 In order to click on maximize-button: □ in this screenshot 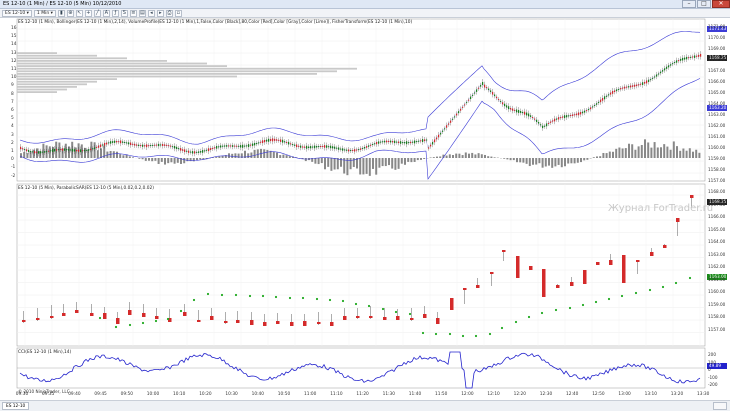, I will do `click(704, 4)`.